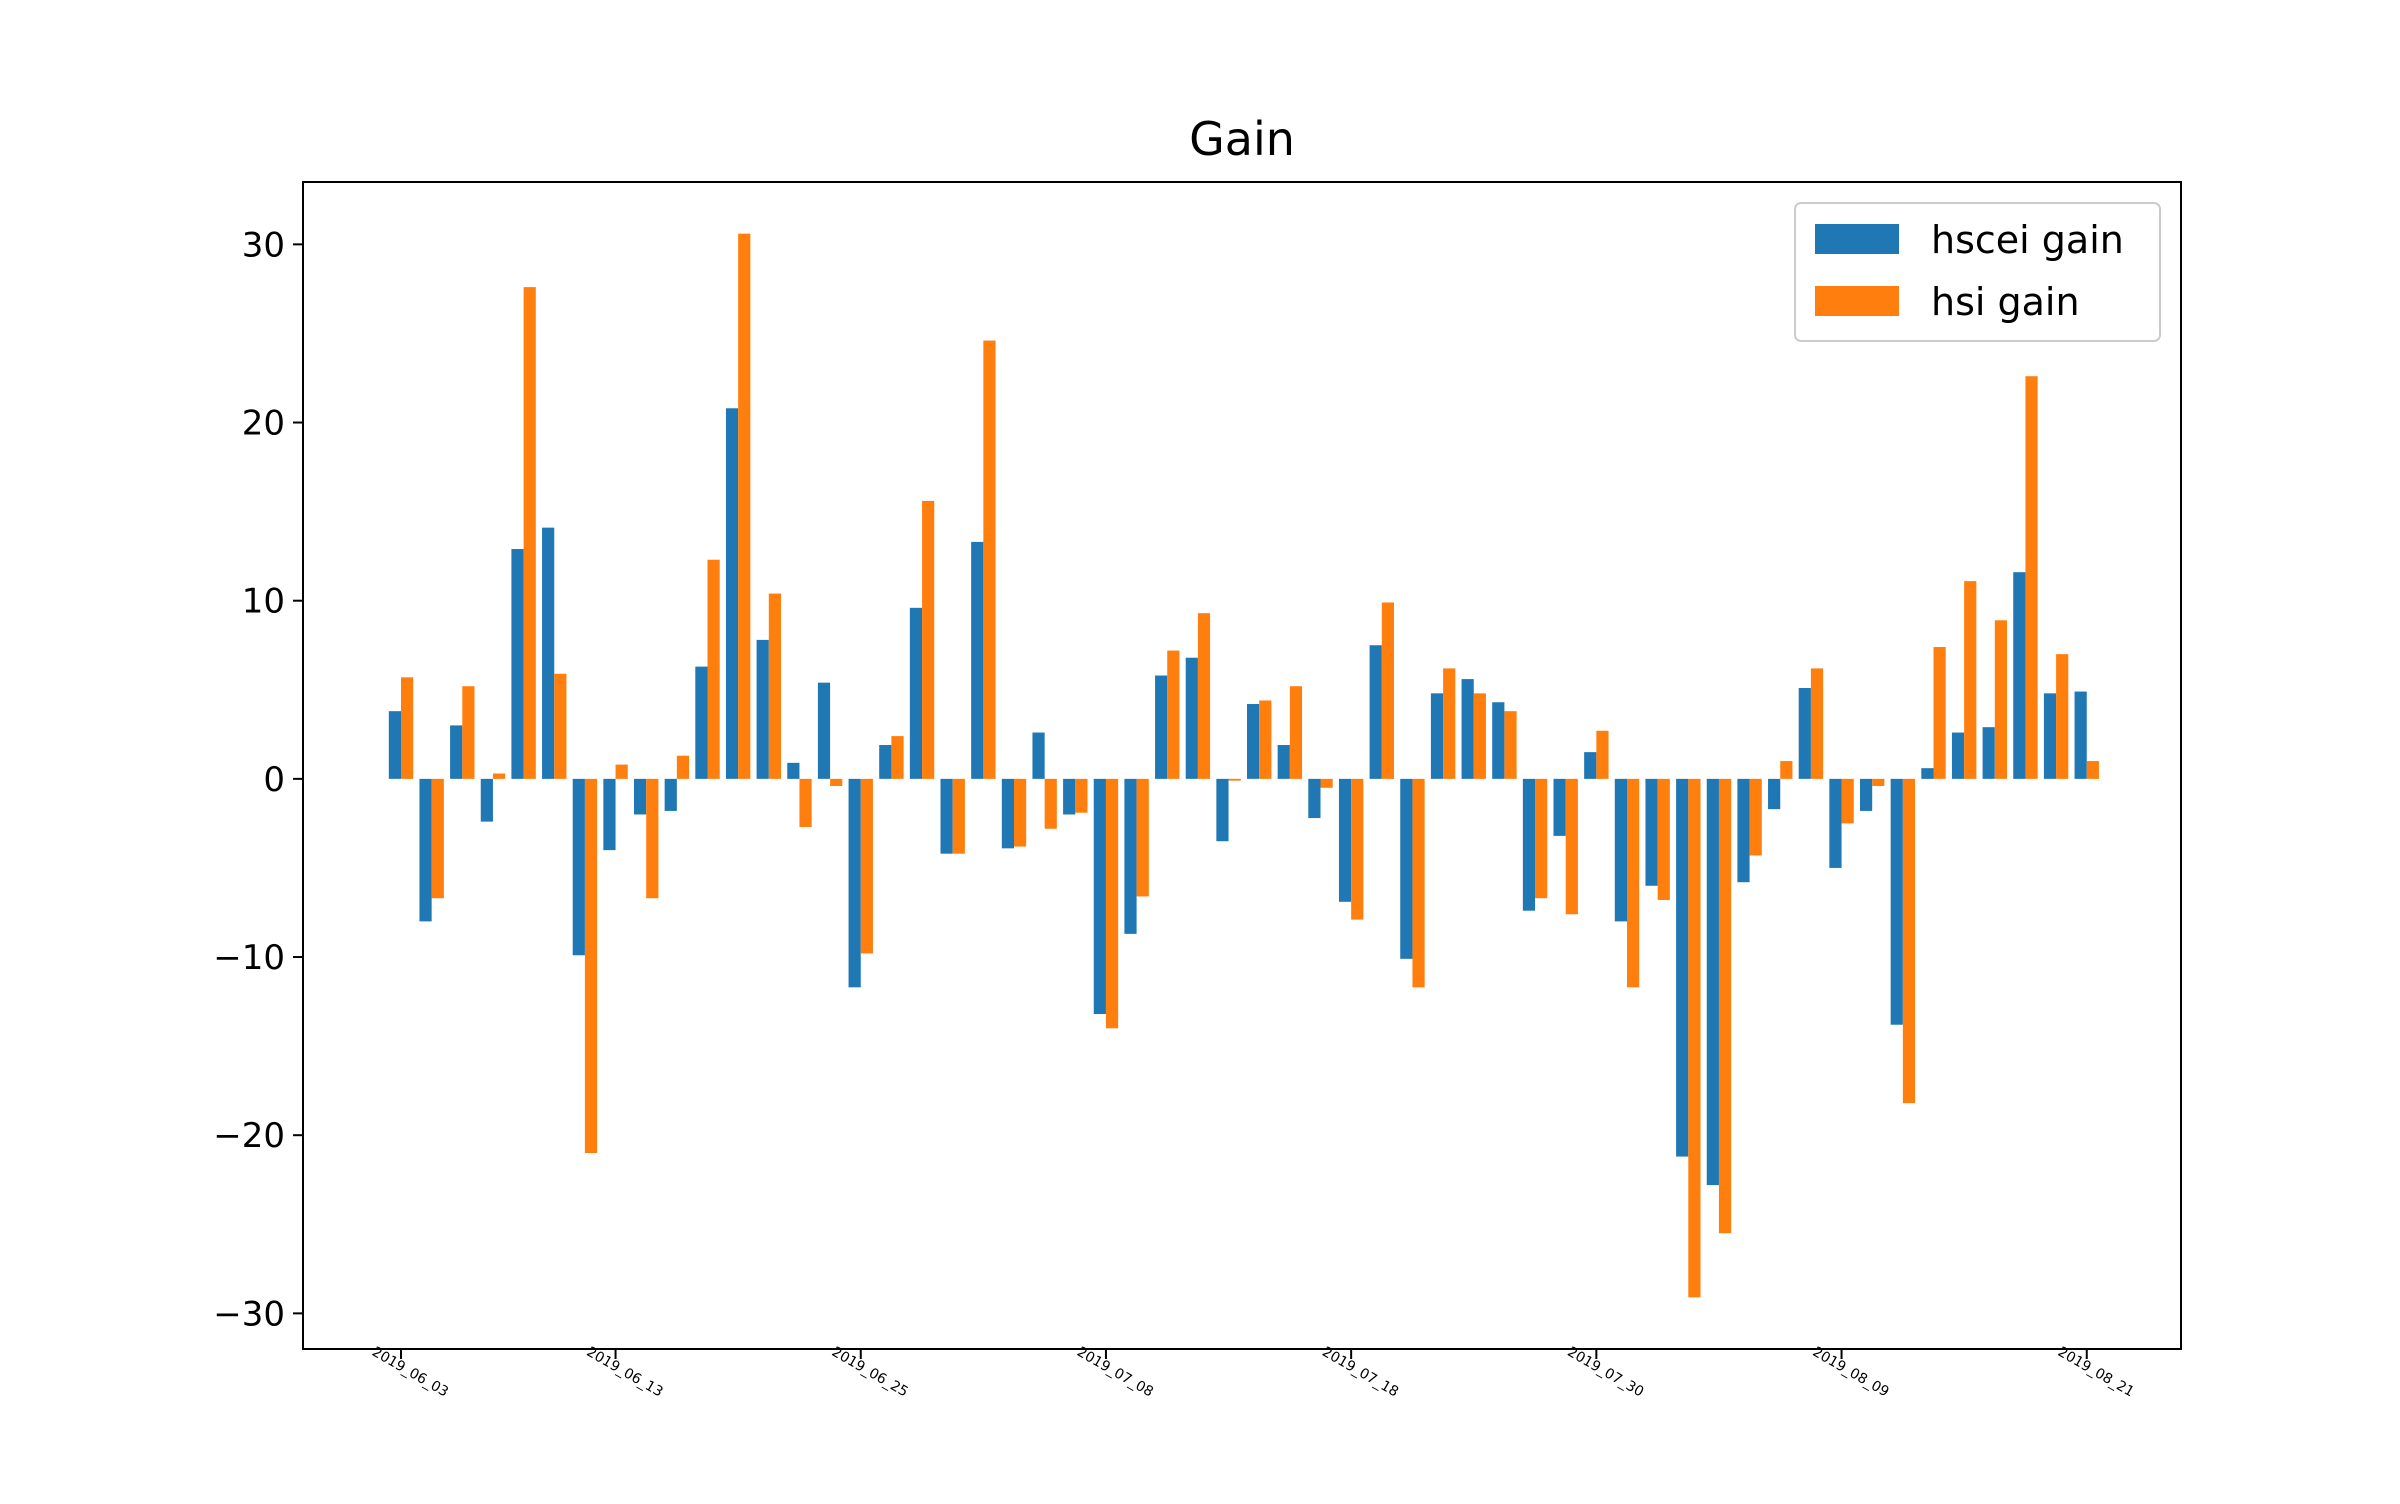 Image resolution: width=2400 pixels, height=1504 pixels. I want to click on legend: hscei gain hsi gain, so click(1977, 272).